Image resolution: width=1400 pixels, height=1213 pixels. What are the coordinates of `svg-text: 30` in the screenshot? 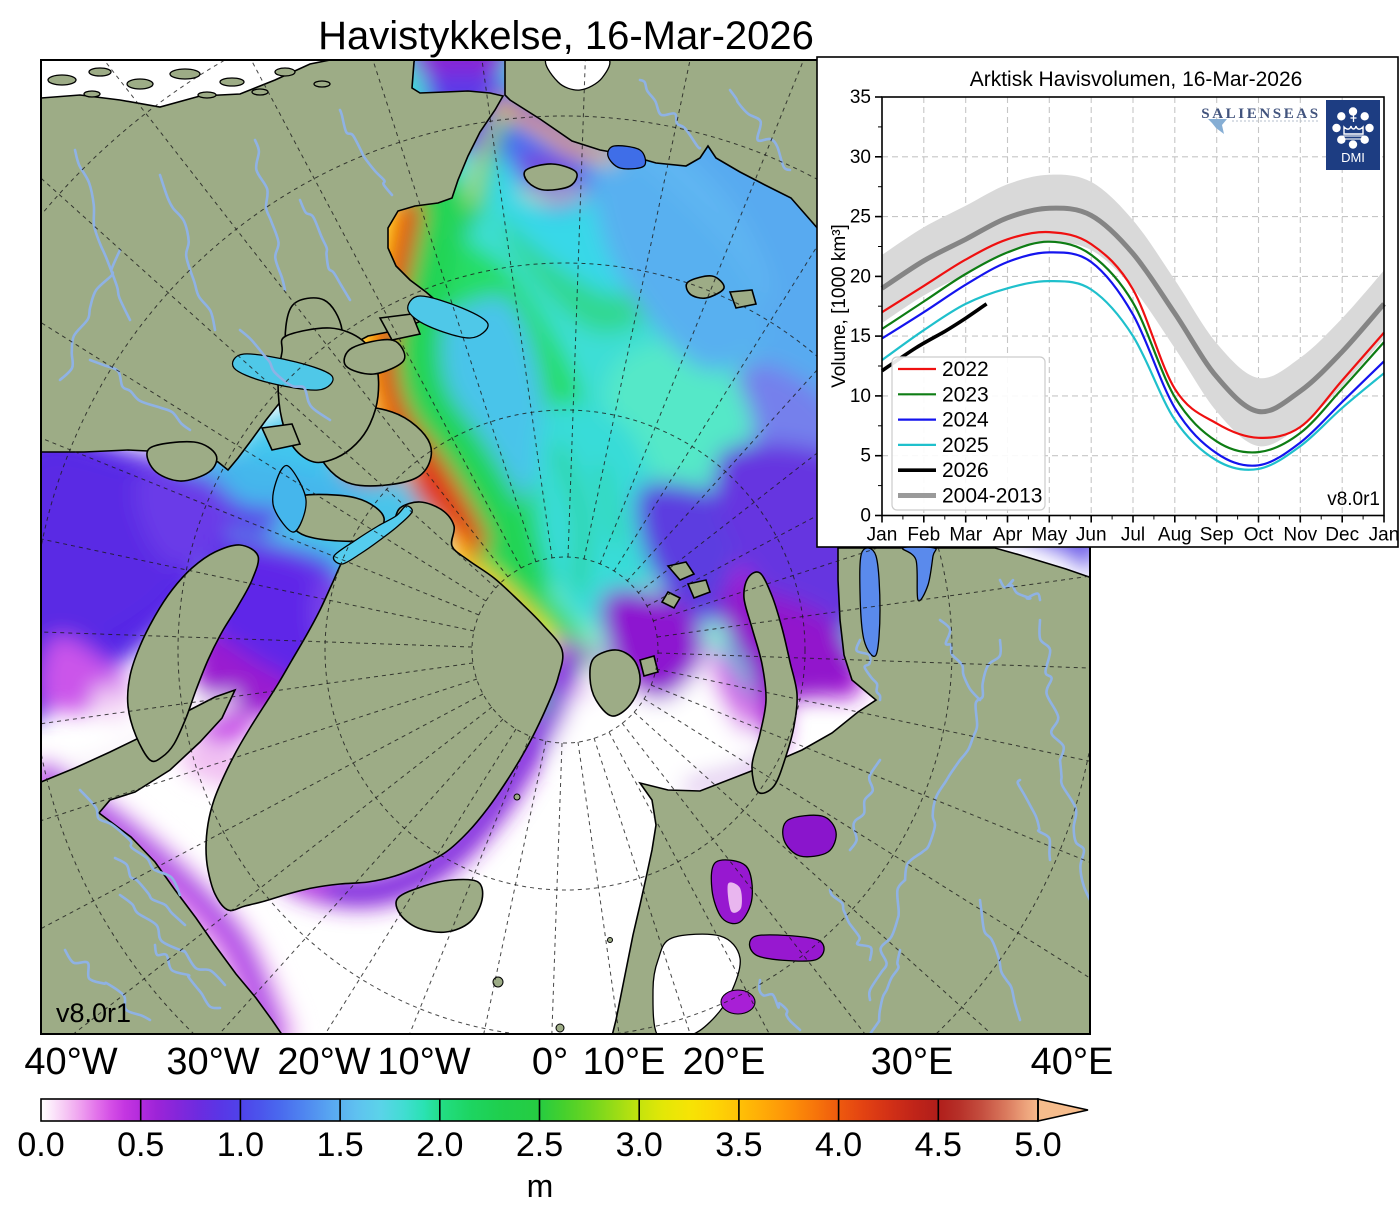 It's located at (860, 157).